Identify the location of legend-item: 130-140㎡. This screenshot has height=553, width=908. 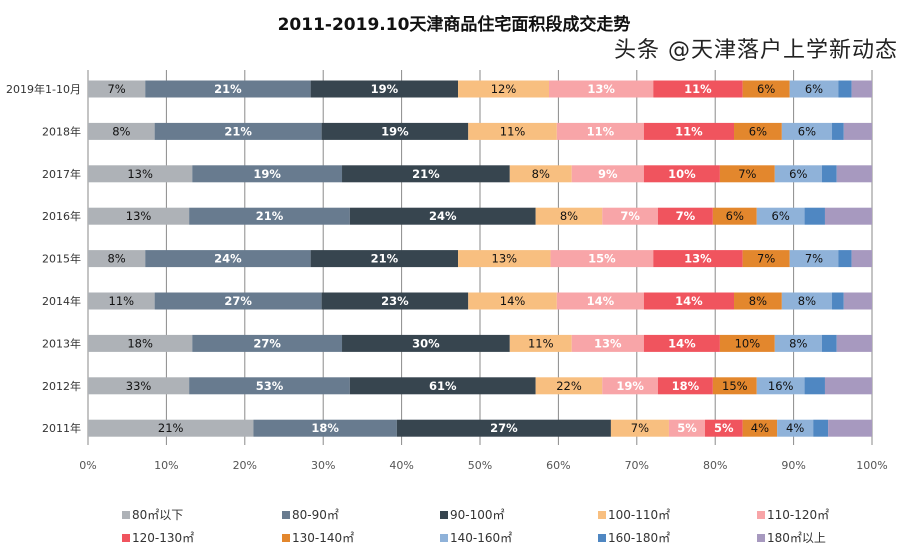
(318, 537).